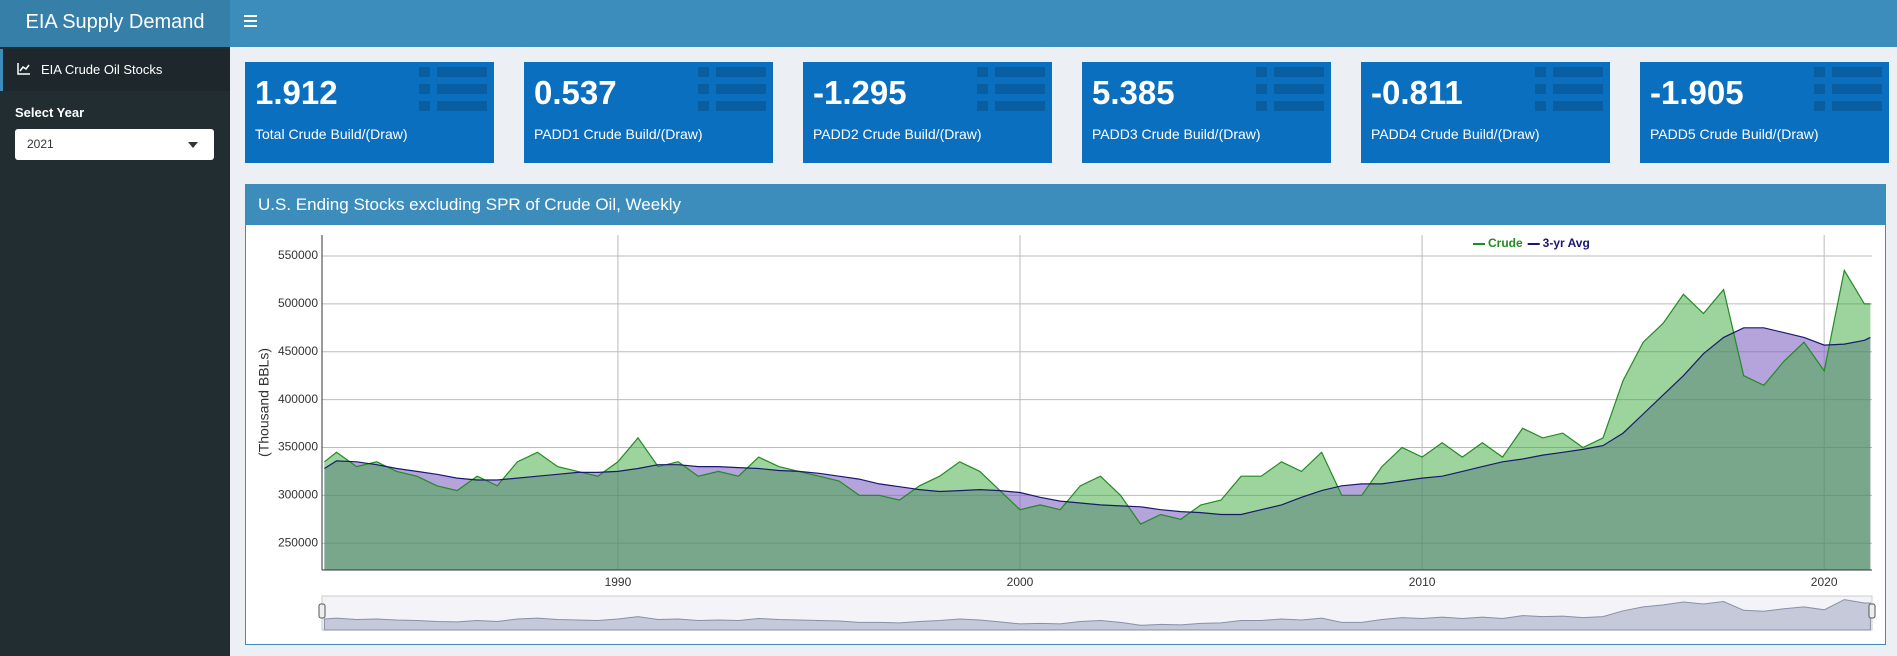 The image size is (1897, 656). Describe the element at coordinates (1764, 112) in the screenshot. I see `value-box: -1.905 PADD5 Crude Build/(Draw)` at that location.